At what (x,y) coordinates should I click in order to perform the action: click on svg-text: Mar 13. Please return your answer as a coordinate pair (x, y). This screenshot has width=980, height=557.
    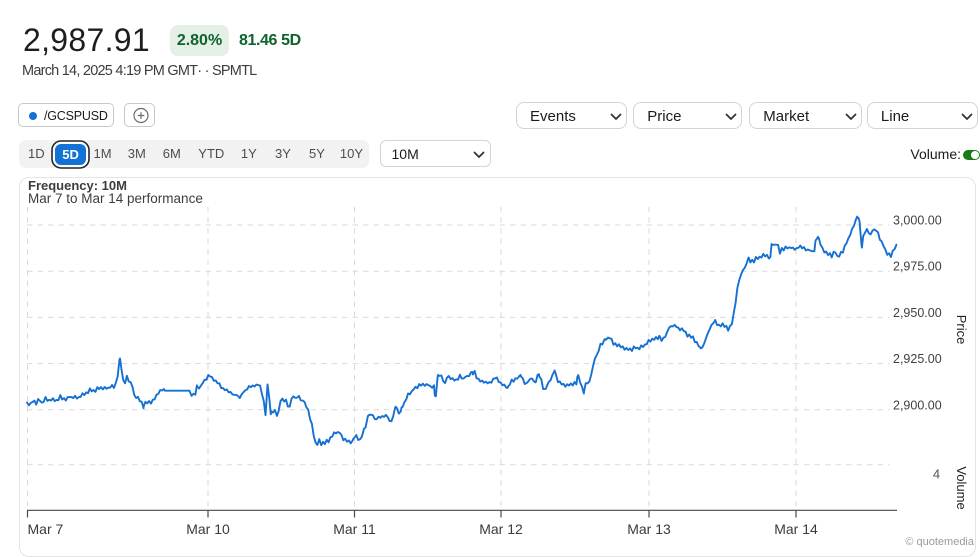
    Looking at the image, I should click on (649, 529).